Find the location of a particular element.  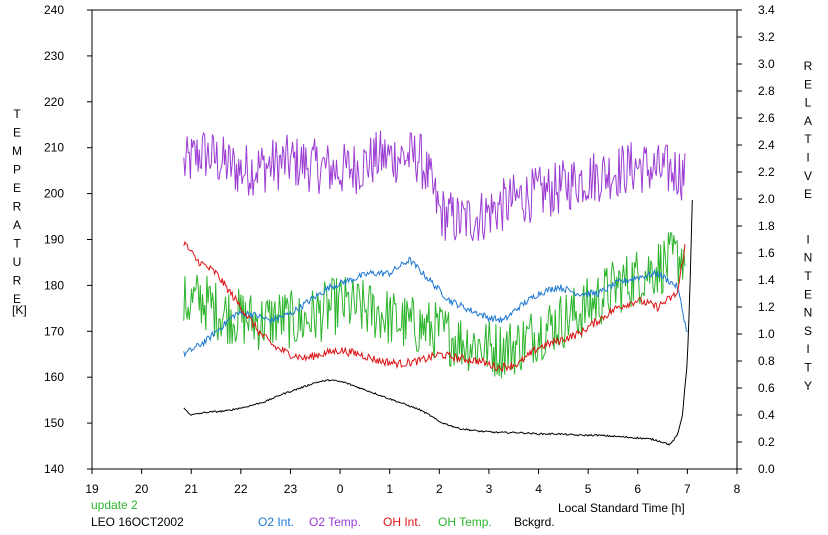

y-right-tick-label: 2.6 is located at coordinates (766, 118).